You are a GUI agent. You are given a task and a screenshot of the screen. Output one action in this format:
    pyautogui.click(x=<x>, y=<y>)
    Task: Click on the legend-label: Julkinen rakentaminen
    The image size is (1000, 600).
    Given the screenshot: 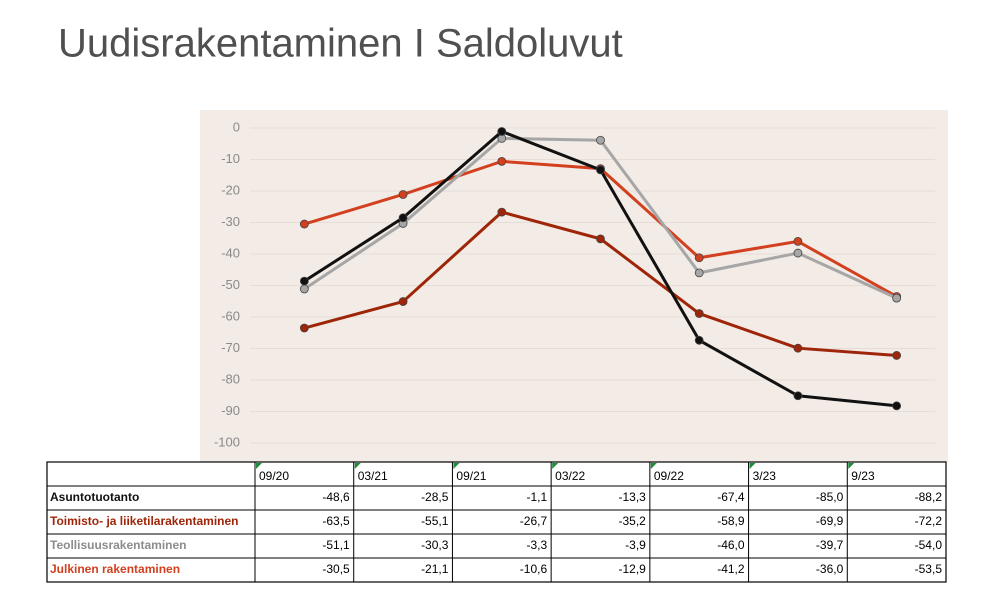 What is the action you would take?
    pyautogui.click(x=115, y=569)
    